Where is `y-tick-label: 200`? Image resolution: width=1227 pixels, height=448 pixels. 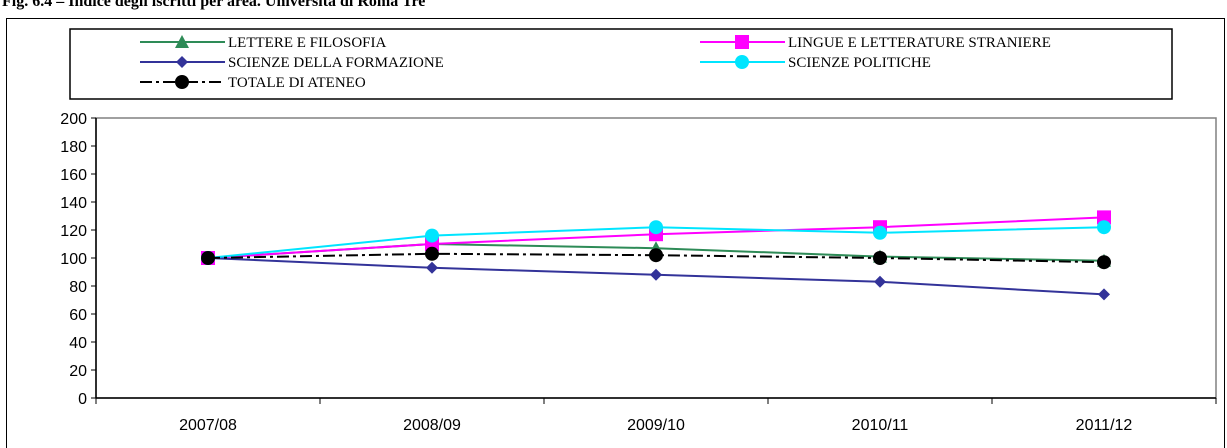
y-tick-label: 200 is located at coordinates (73, 119).